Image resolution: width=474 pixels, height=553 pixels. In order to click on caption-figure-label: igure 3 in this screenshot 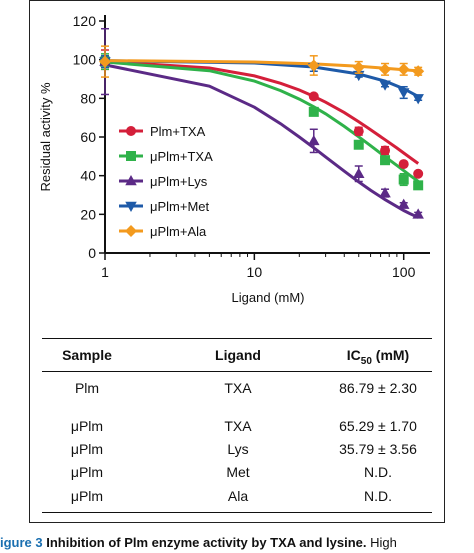, I will do `click(21, 542)`.